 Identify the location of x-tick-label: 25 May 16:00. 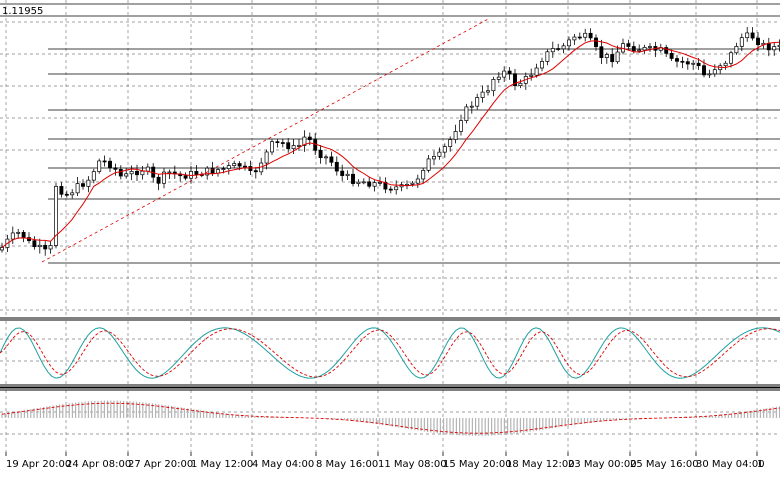
(664, 464).